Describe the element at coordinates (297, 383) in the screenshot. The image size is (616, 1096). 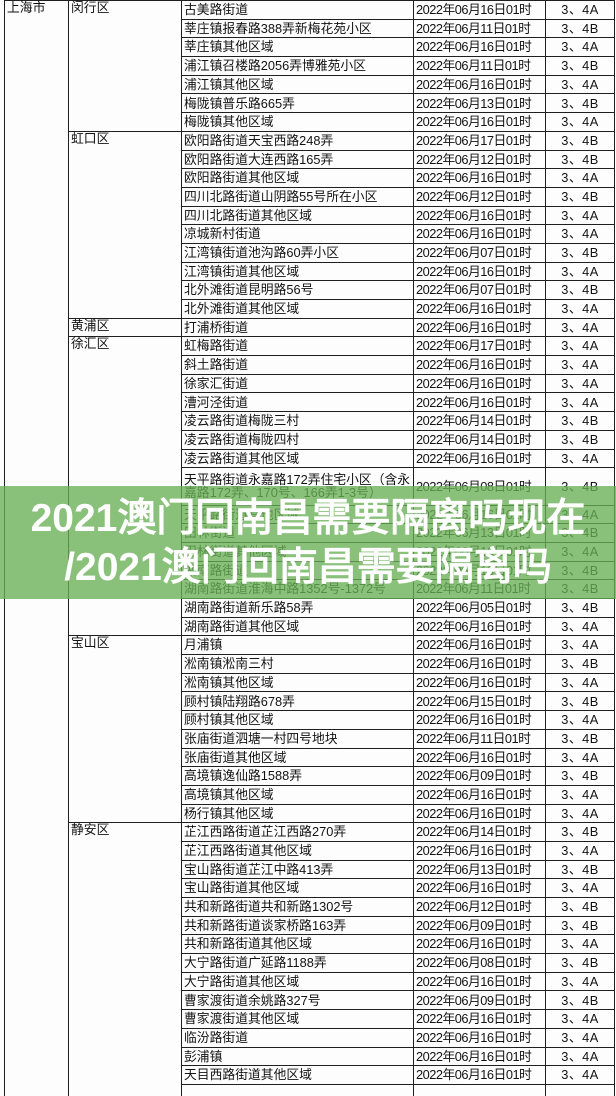
I see `area-cell: 徐家汇街道` at that location.